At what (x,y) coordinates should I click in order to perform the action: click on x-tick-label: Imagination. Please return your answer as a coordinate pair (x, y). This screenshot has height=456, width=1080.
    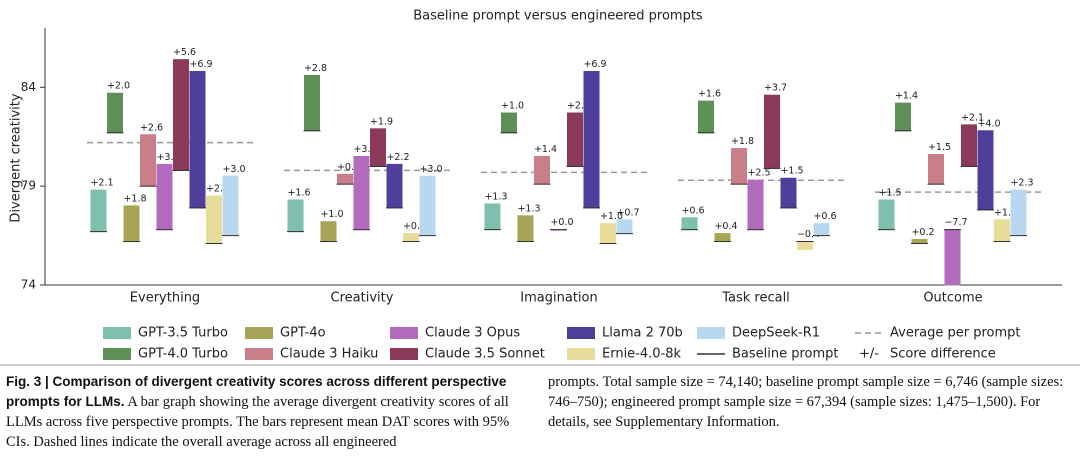
    Looking at the image, I should click on (558, 298).